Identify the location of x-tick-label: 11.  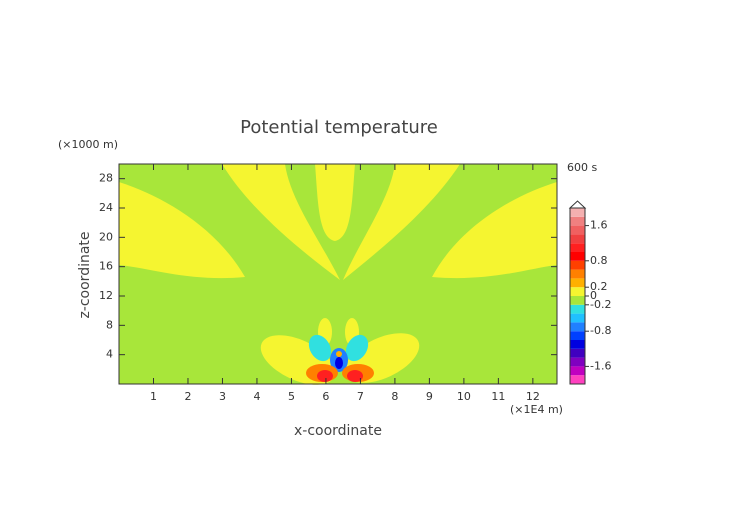
(498, 396).